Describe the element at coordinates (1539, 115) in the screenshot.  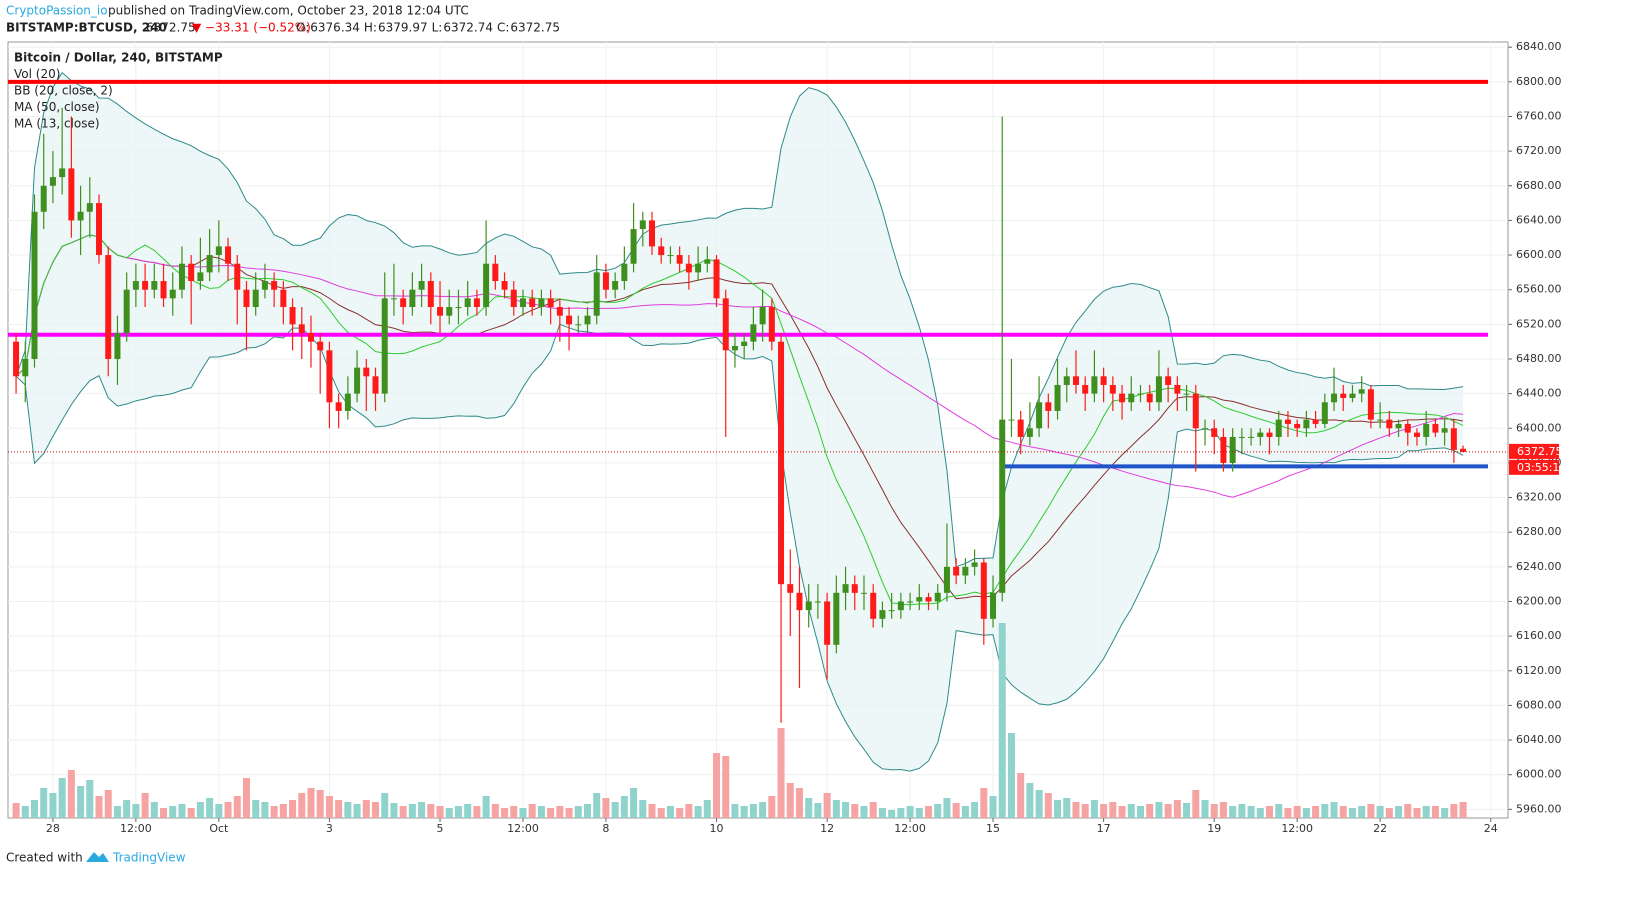
I see `y-tick-label: 6760.00` at that location.